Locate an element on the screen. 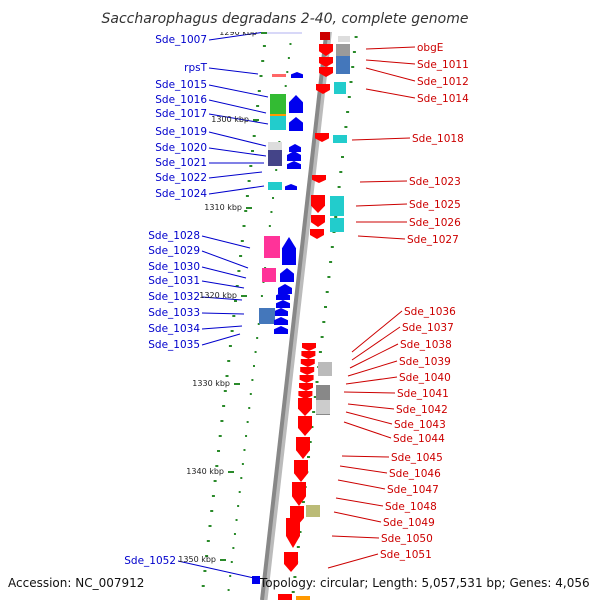 The height and width of the screenshot is (600, 600). gene-label-right: Sde_1027 is located at coordinates (433, 240).